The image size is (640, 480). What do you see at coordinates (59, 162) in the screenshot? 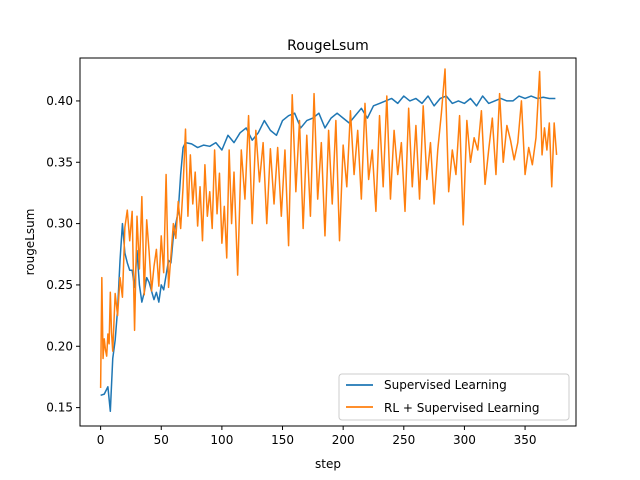
I see `y-tick-label: 0.35` at bounding box center [59, 162].